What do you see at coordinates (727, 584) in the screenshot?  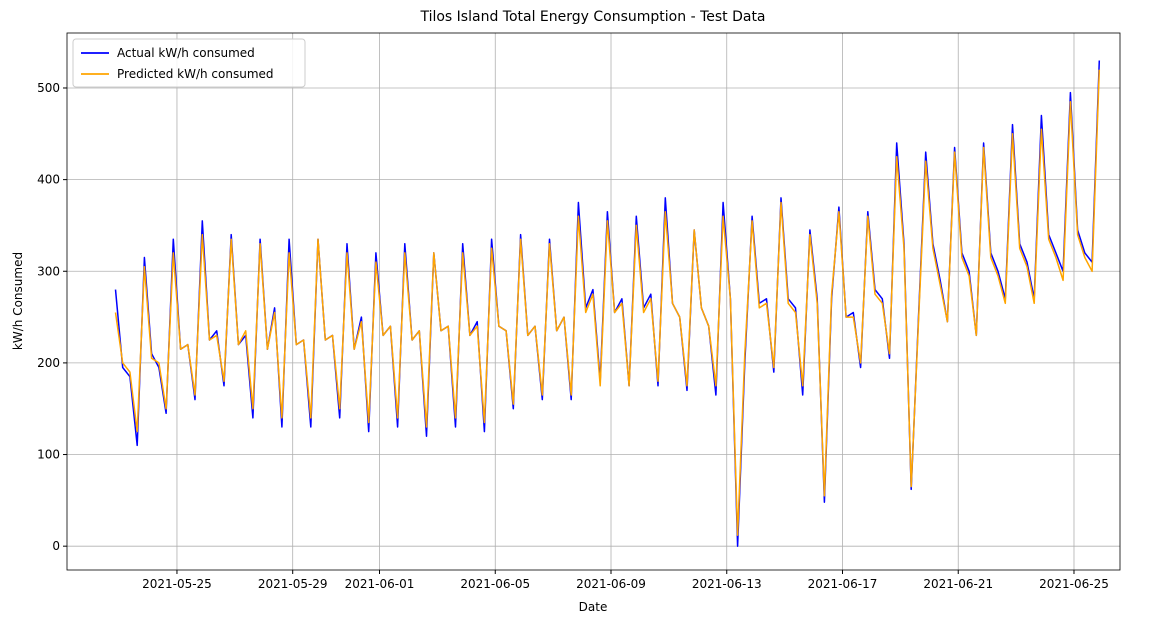 I see `x-tick-label: 2021-06-13` at bounding box center [727, 584].